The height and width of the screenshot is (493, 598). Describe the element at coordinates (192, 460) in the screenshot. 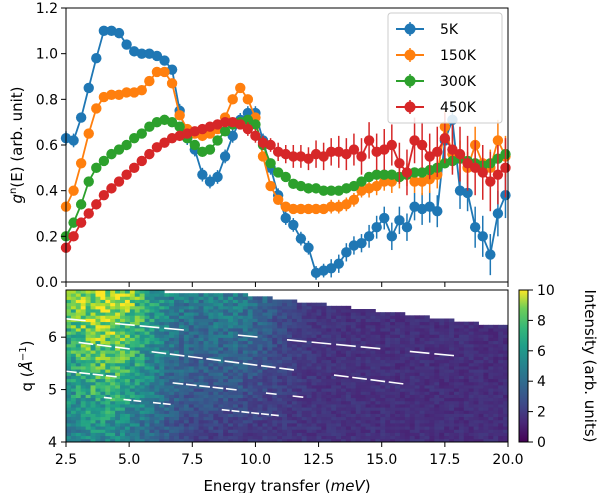

I see `heatmap-x-tick-label-2: 7.5` at that location.